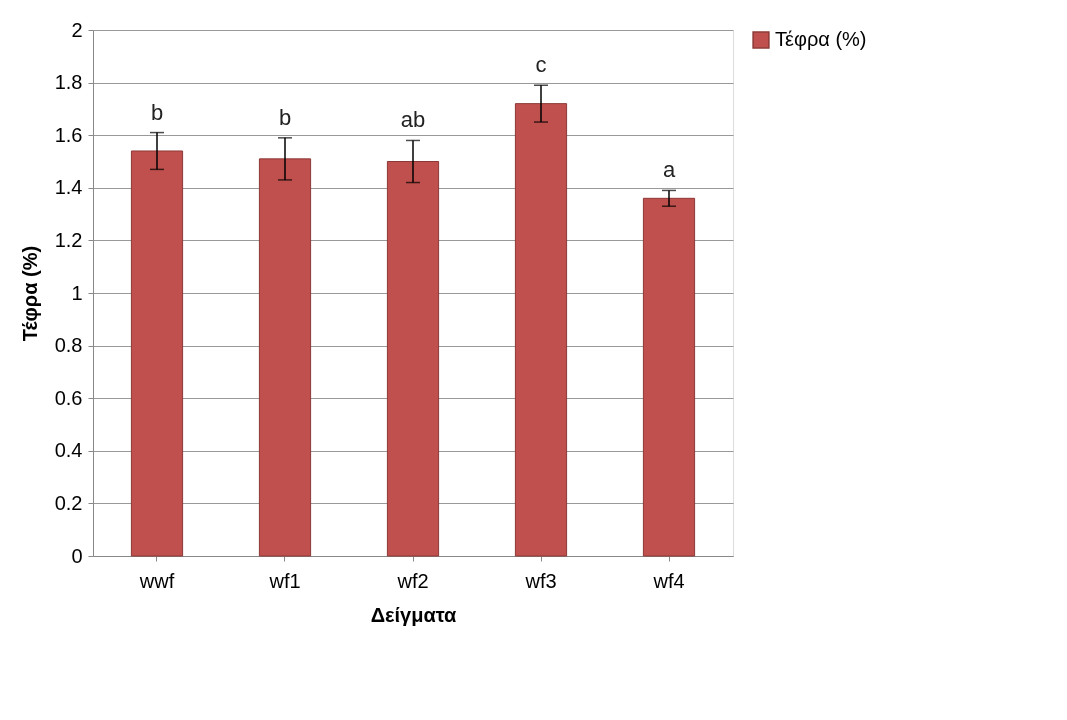 The width and height of the screenshot is (1067, 720). I want to click on annotation: a, so click(669, 170).